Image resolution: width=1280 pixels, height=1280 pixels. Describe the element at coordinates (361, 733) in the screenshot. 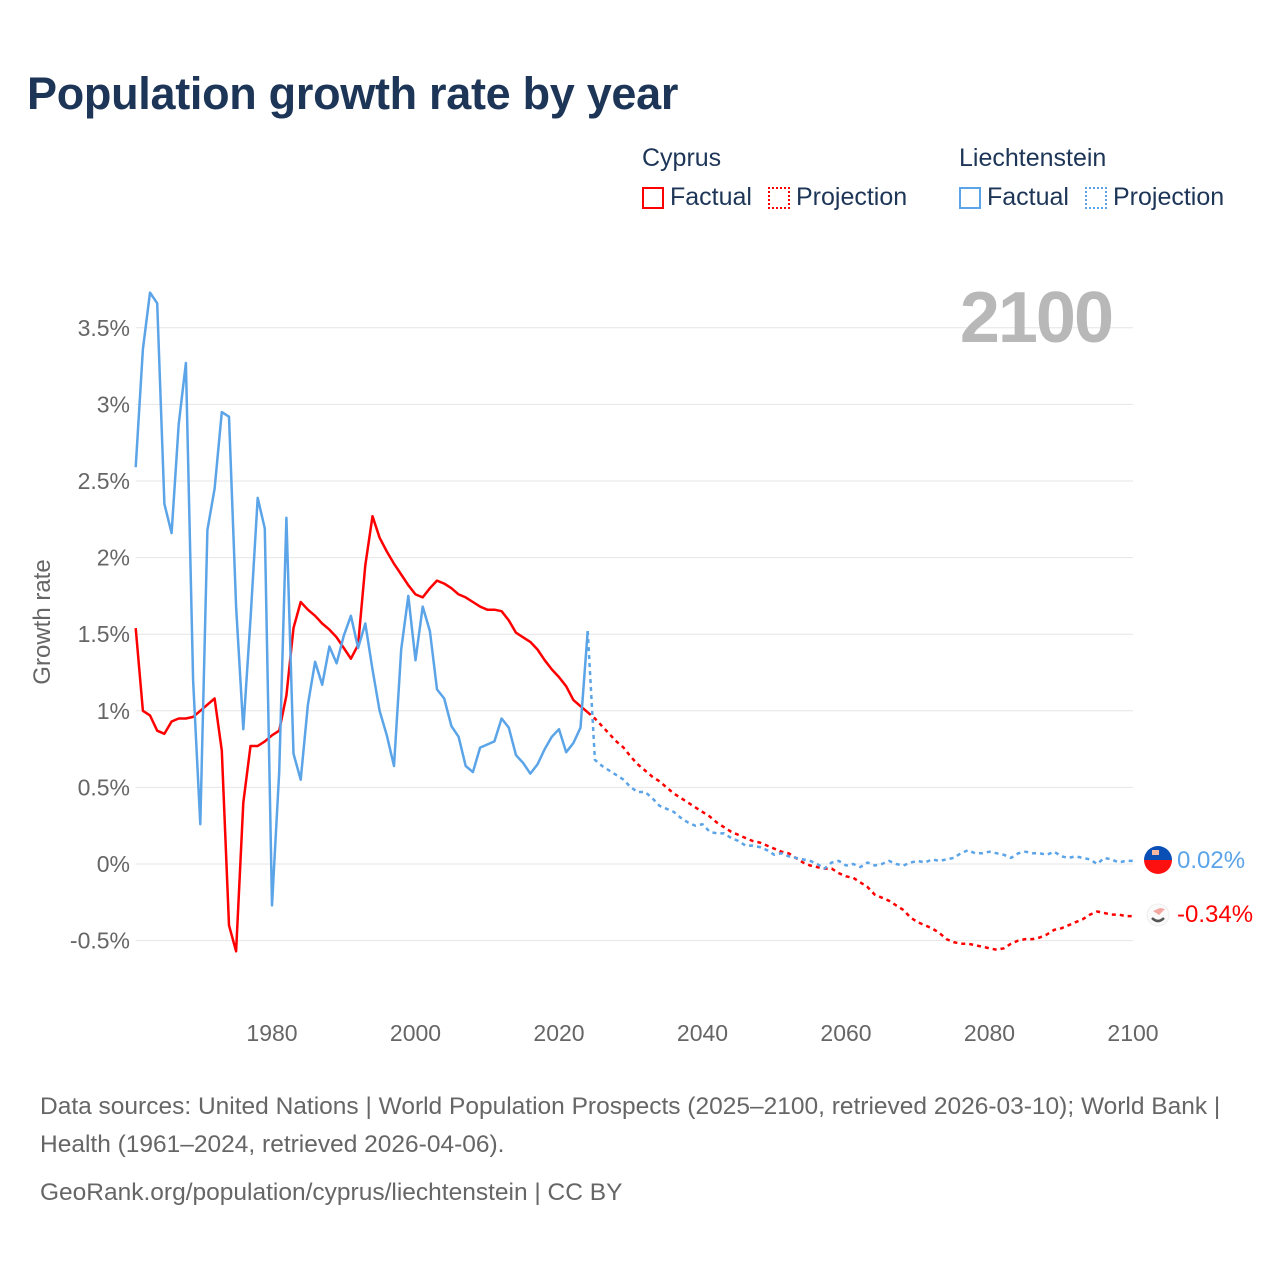

I see `series-line-cyprus-factual` at that location.